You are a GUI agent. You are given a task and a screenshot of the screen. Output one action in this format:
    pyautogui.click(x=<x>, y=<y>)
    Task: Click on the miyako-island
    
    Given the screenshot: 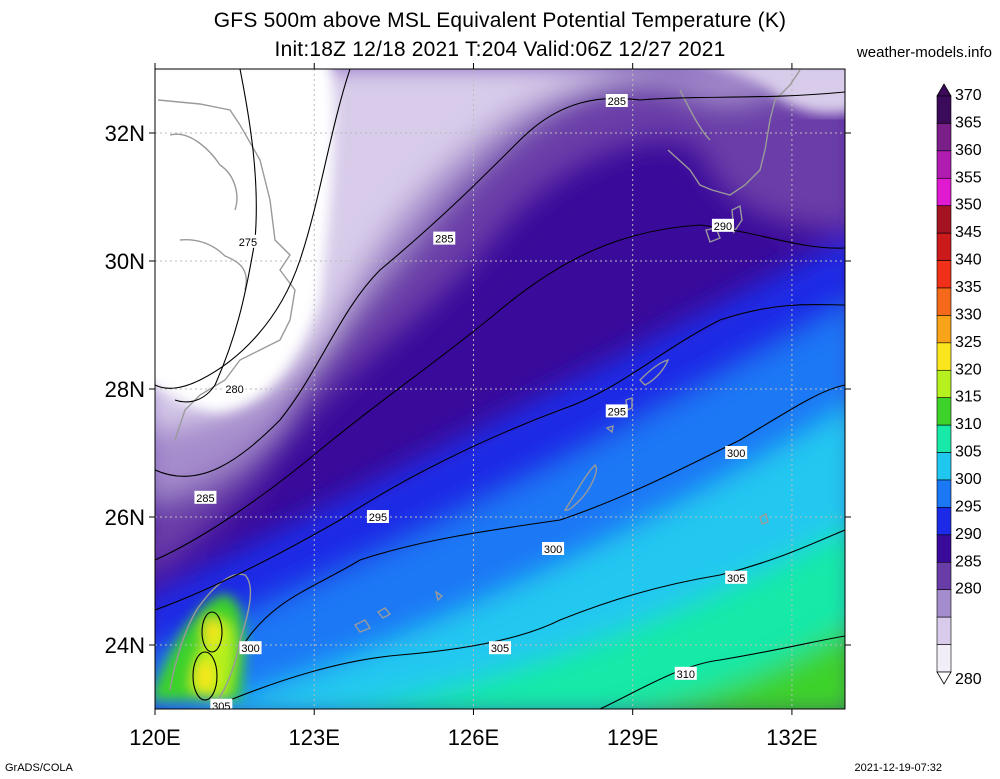 What is the action you would take?
    pyautogui.click(x=439, y=596)
    